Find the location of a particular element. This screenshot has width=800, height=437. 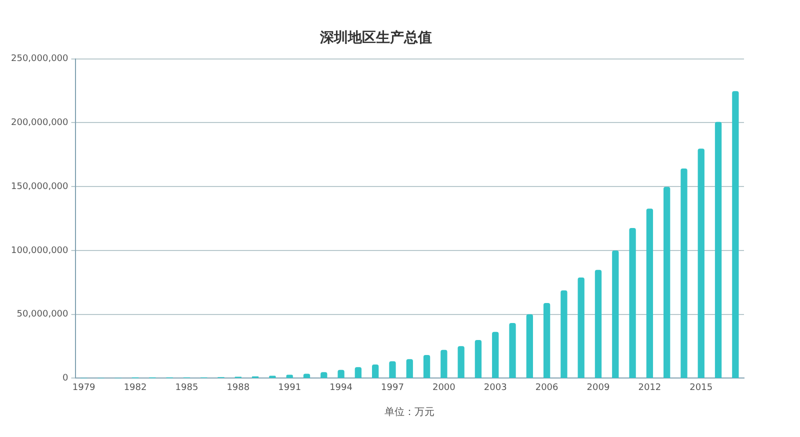

x-tick-label: 1982 is located at coordinates (135, 387).